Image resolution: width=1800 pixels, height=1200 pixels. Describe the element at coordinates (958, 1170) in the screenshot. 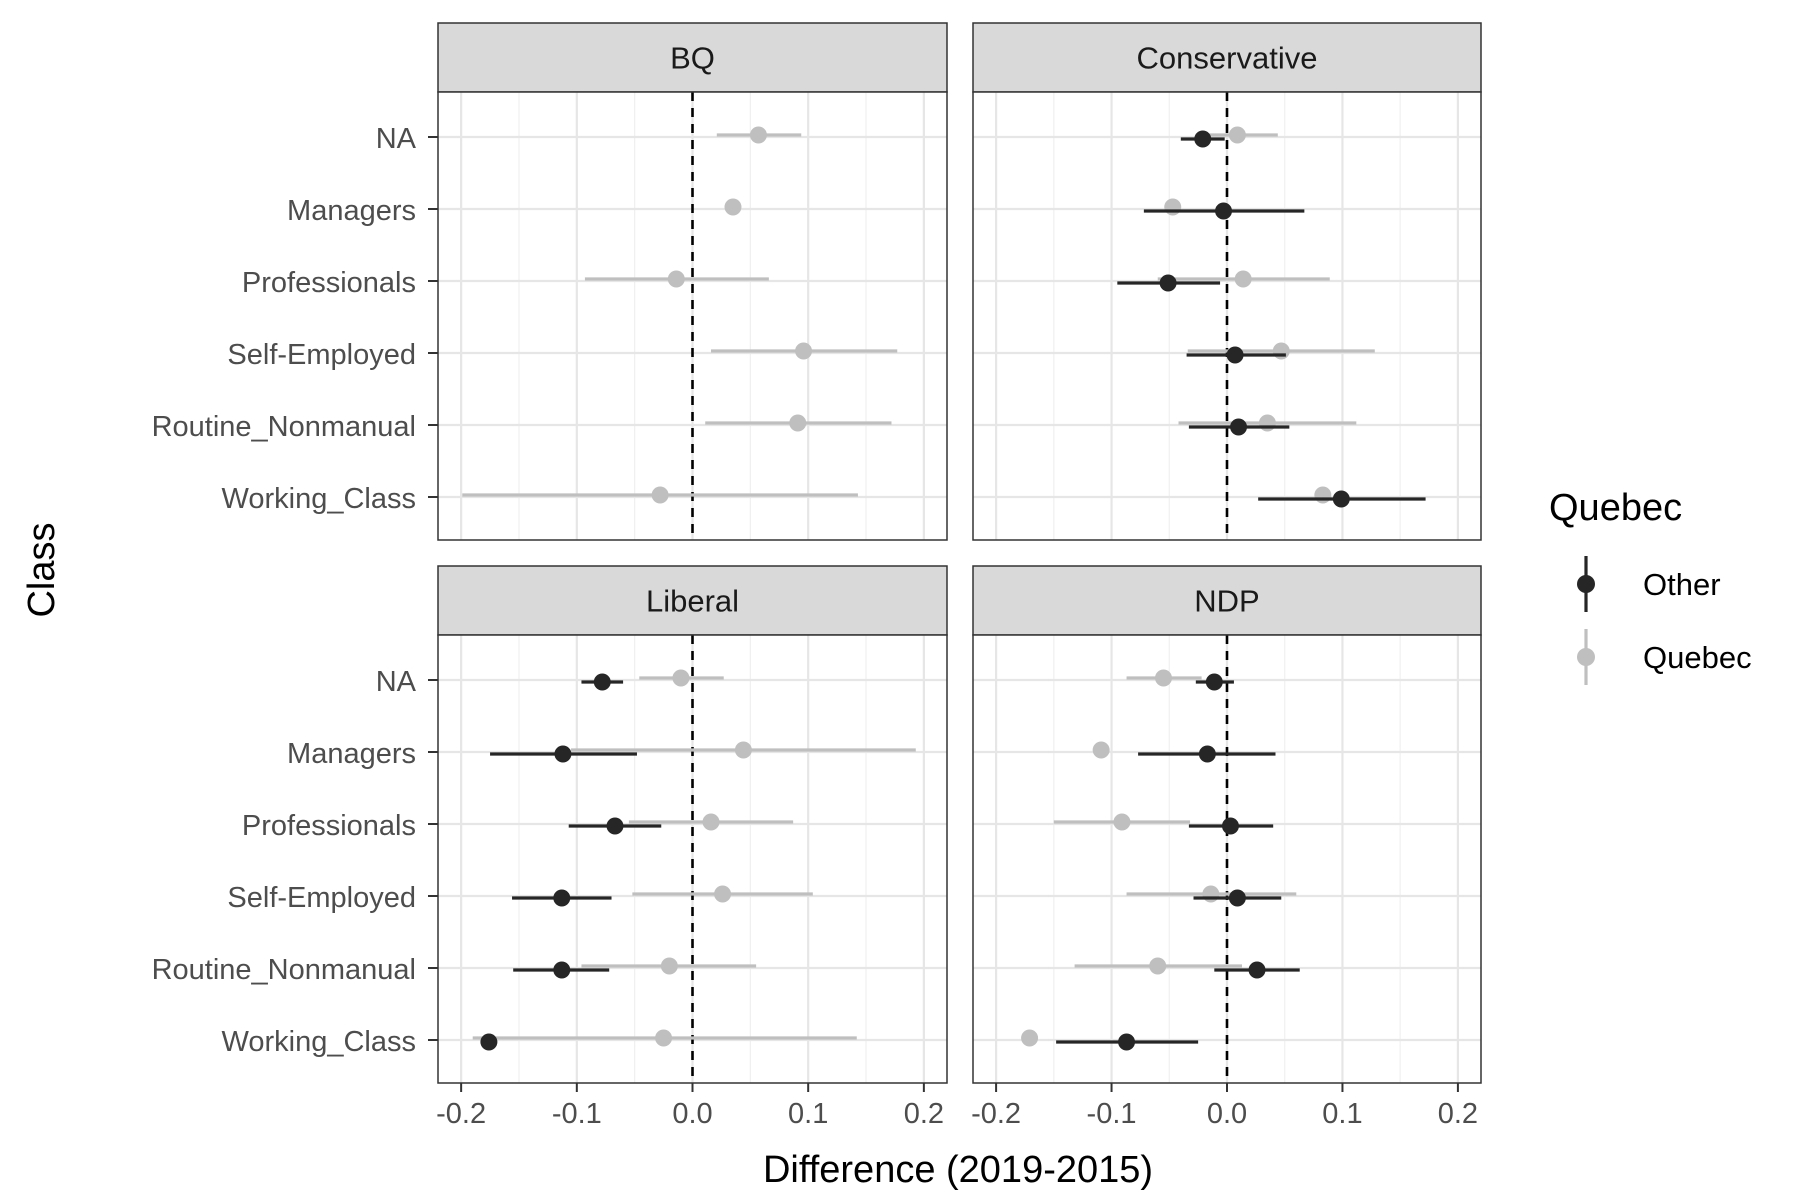

I see `x-axis-title: Difference (2019-2015)` at that location.